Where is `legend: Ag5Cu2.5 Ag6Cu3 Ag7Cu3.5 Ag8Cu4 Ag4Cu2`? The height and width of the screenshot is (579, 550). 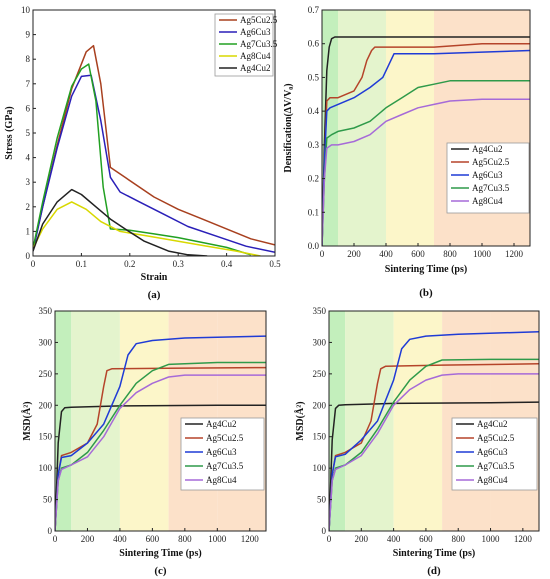 legend: Ag5Cu2.5 Ag6Cu3 Ag7Cu3.5 Ag8Cu4 Ag4Cu2 is located at coordinates (246, 45).